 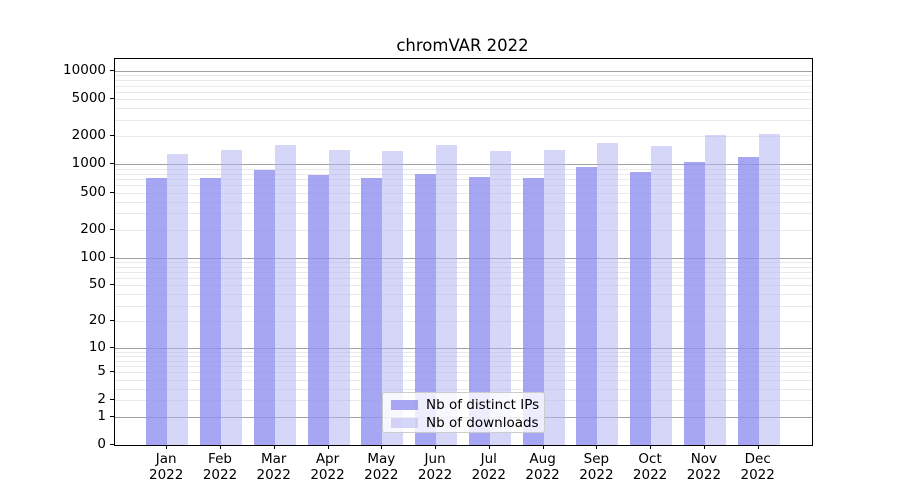 What do you see at coordinates (101, 371) in the screenshot?
I see `y-tick-label: 5` at bounding box center [101, 371].